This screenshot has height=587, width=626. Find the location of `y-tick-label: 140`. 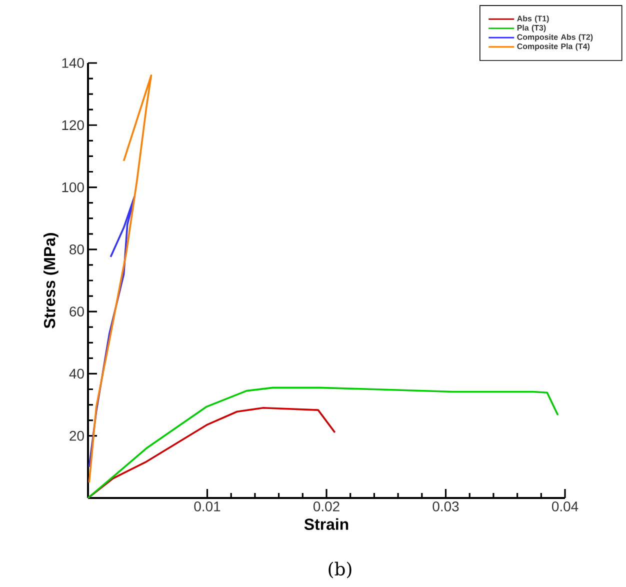

y-tick-label: 140 is located at coordinates (73, 63).